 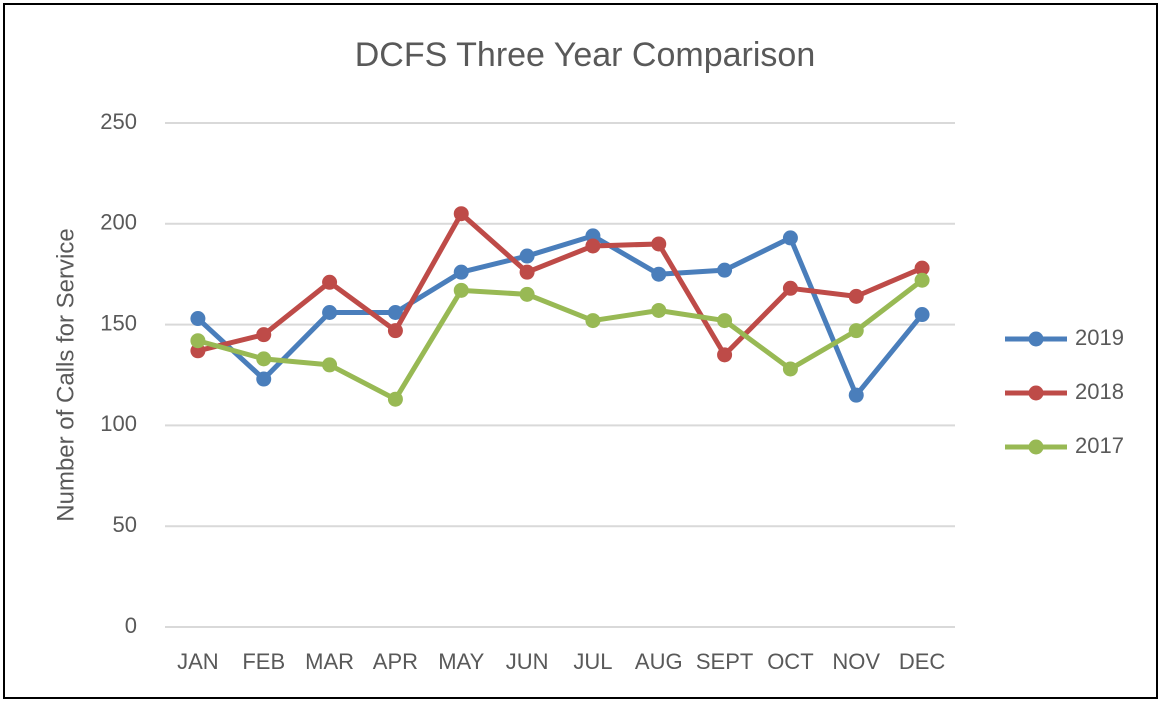 What do you see at coordinates (118, 423) in the screenshot?
I see `y-tick-label: 100` at bounding box center [118, 423].